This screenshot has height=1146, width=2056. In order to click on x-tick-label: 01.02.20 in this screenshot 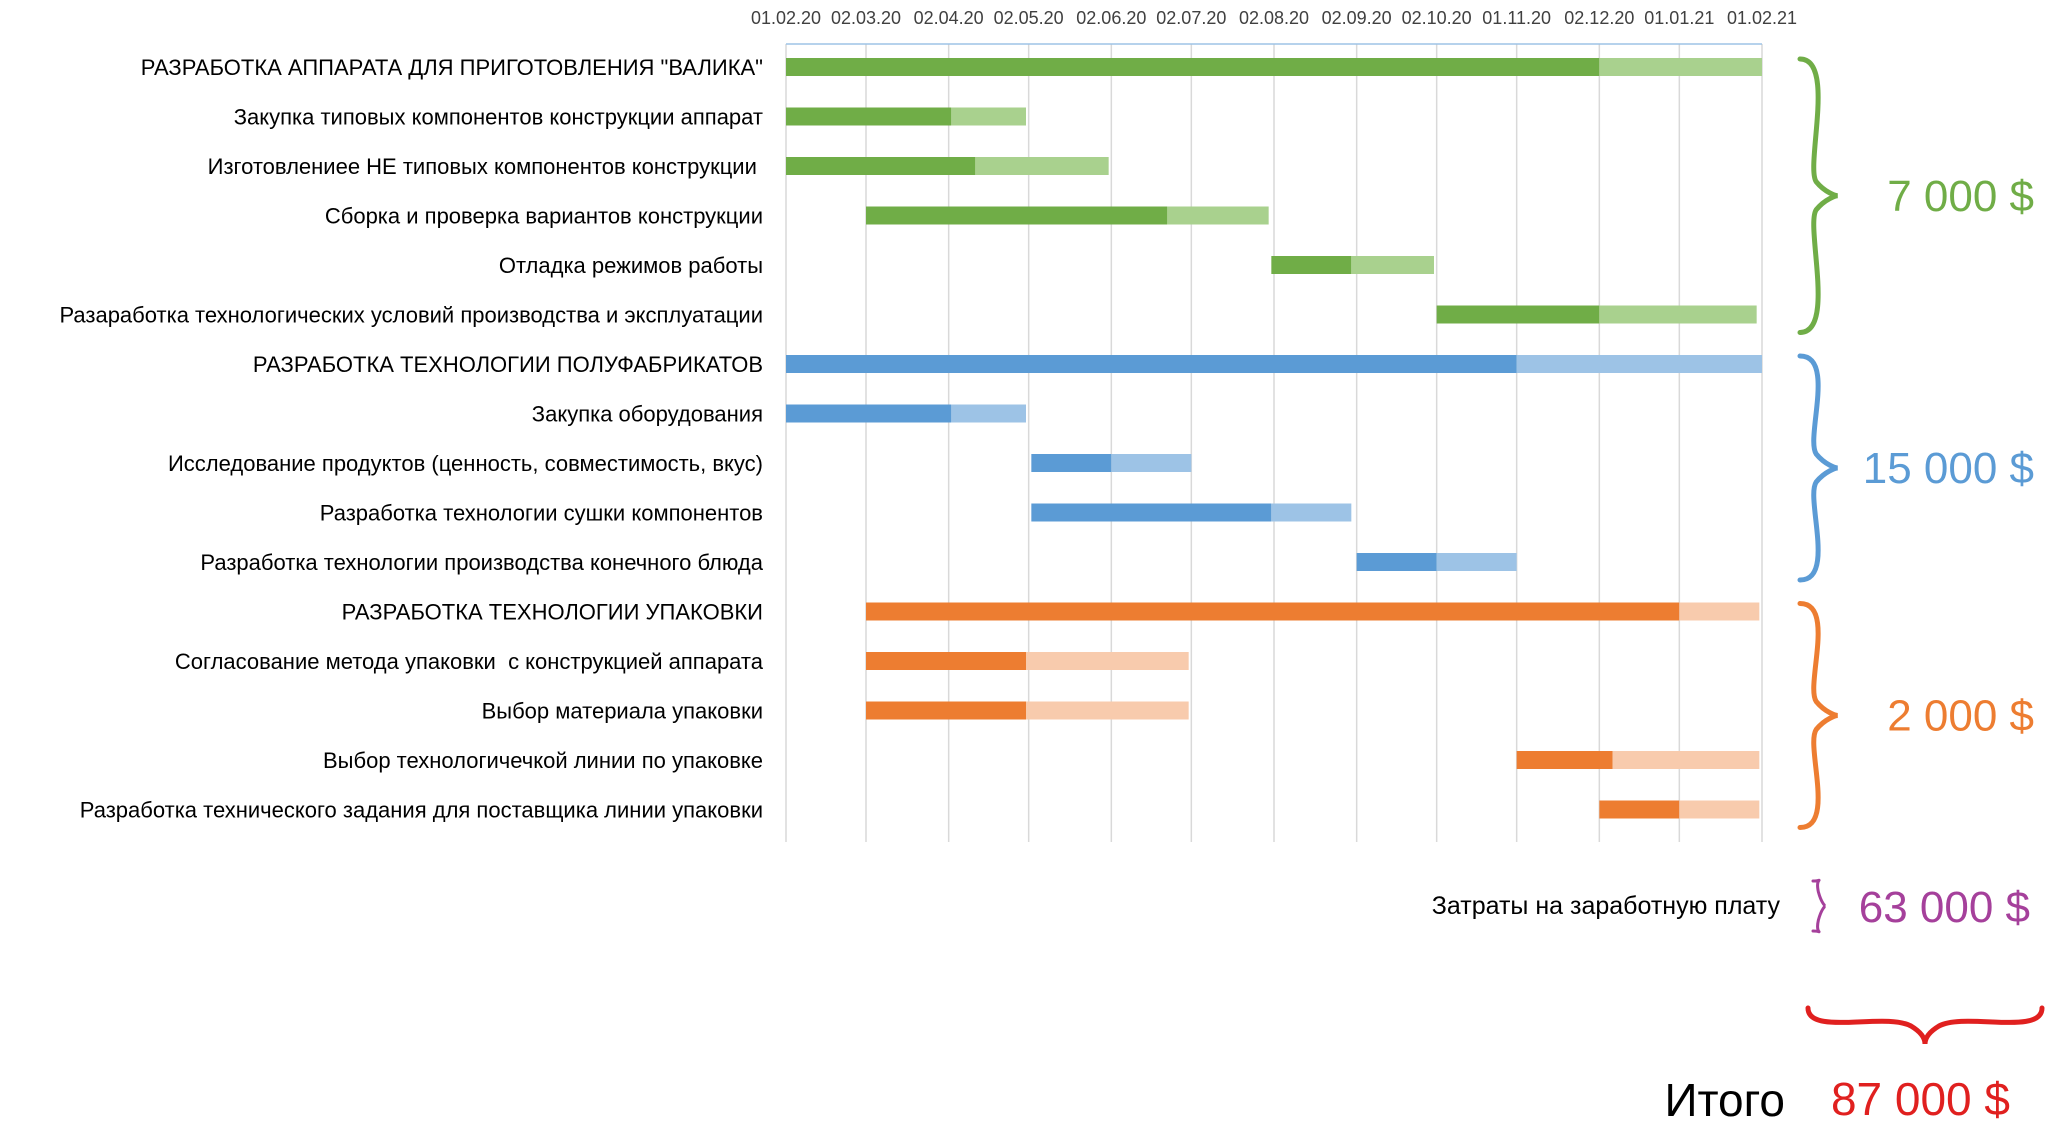, I will do `click(786, 18)`.